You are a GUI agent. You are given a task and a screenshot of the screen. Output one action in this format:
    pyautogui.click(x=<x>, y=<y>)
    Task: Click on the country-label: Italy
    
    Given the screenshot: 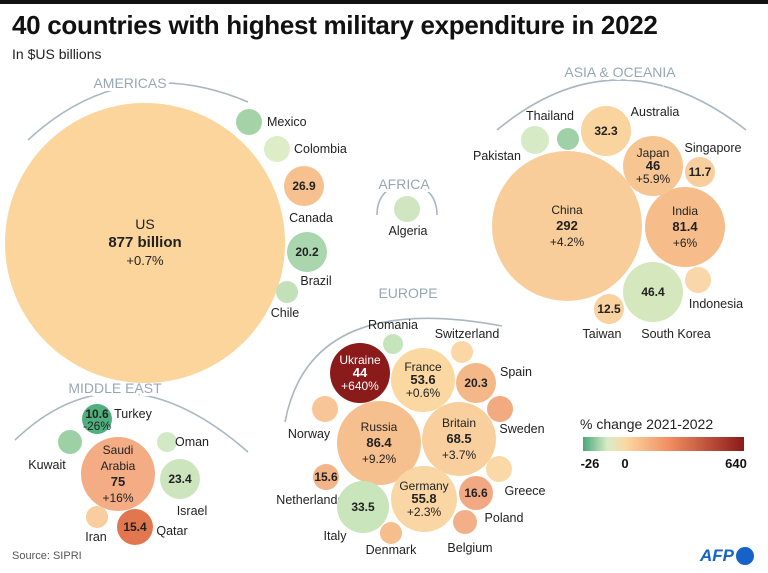 What is the action you would take?
    pyautogui.click(x=336, y=536)
    